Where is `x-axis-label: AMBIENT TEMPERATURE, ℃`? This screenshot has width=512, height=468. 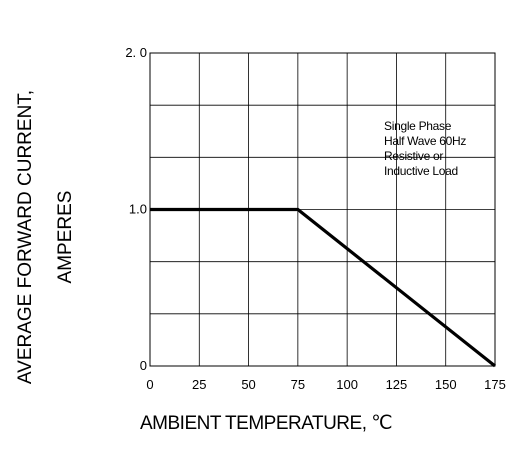
x-axis-label: AMBIENT TEMPERATURE, ℃ is located at coordinates (266, 423).